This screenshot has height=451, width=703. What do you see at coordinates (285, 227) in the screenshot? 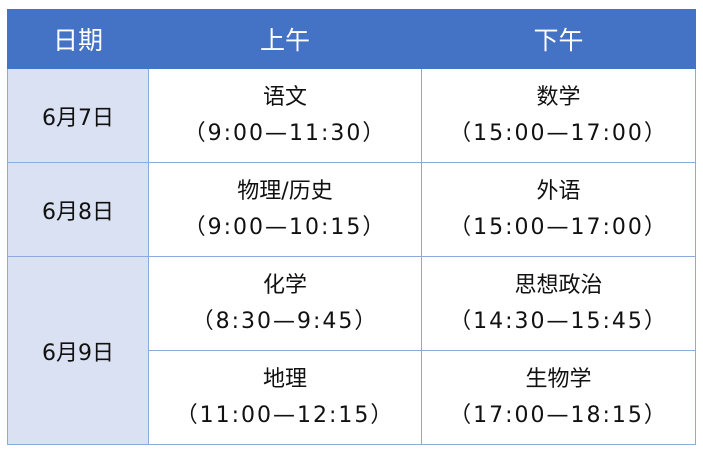
I see `time: （9:00—10:15）` at bounding box center [285, 227].